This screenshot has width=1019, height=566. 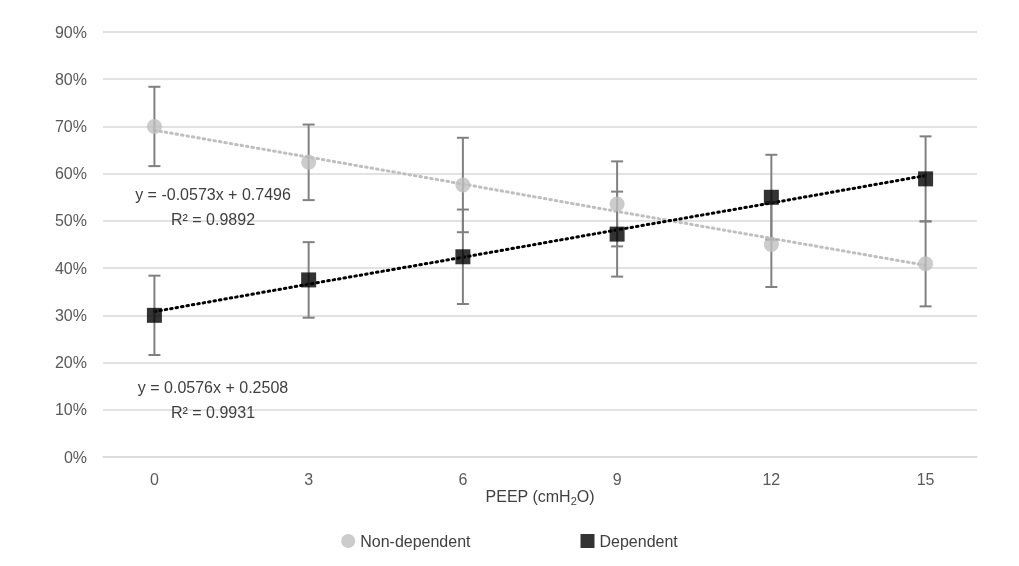 What do you see at coordinates (771, 479) in the screenshot?
I see `x-tick-label: 12` at bounding box center [771, 479].